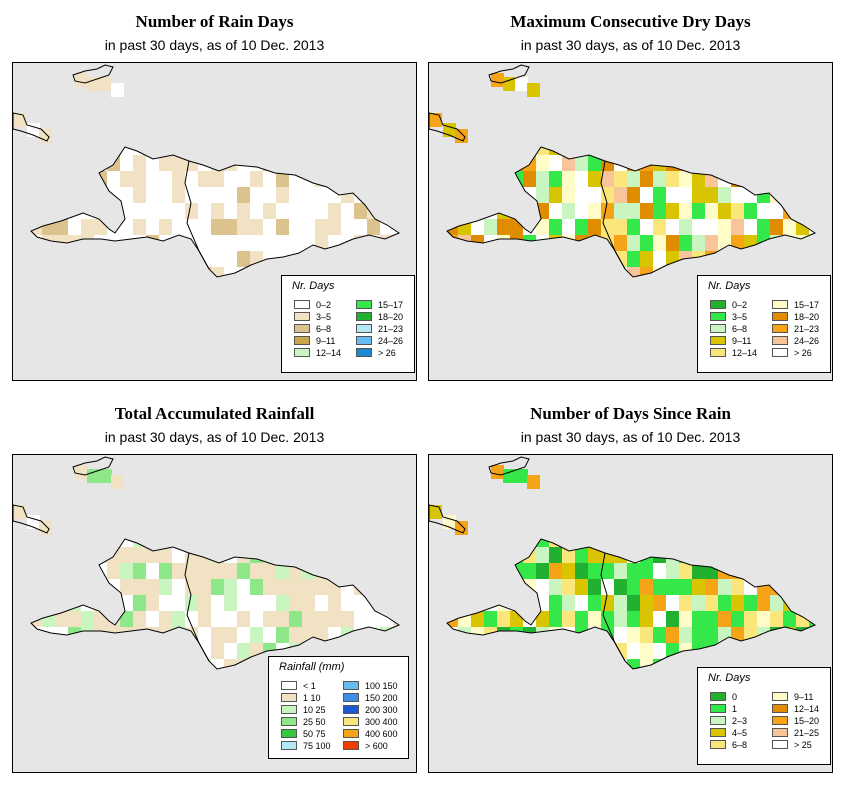 The image size is (853, 793). What do you see at coordinates (795, 305) in the screenshot?
I see `legend-item: 15–17` at bounding box center [795, 305].